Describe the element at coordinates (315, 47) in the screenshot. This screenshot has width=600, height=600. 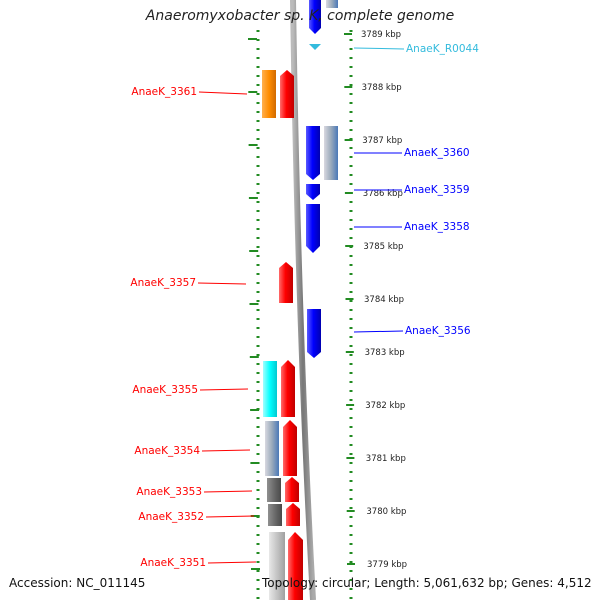
I see `gene-feature-anaek-r0044` at that location.